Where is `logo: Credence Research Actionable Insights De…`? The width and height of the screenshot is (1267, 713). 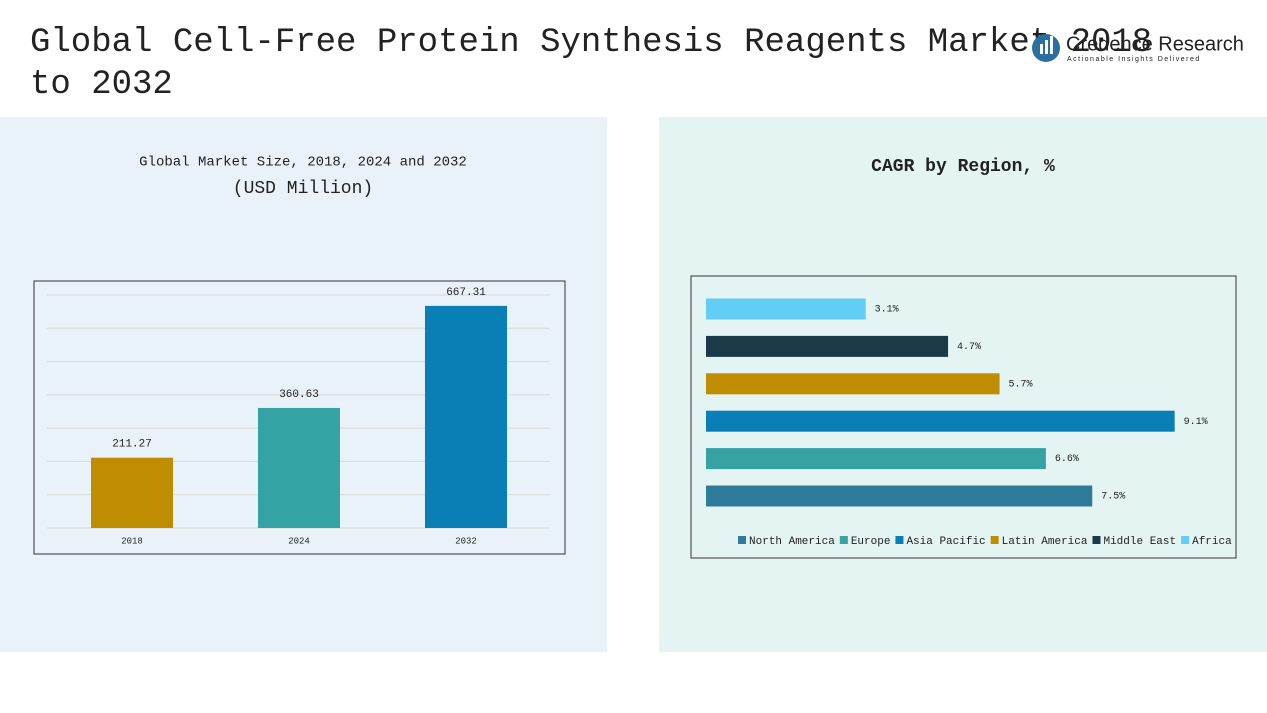 logo: Credence Research Actionable Insights De… is located at coordinates (1138, 48).